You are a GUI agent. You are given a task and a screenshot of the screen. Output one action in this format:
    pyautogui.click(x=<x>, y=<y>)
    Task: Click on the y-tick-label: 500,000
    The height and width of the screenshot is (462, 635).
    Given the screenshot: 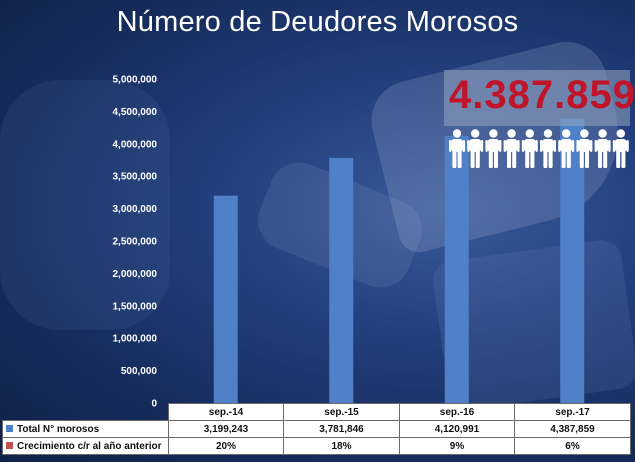 What is the action you would take?
    pyautogui.click(x=139, y=371)
    